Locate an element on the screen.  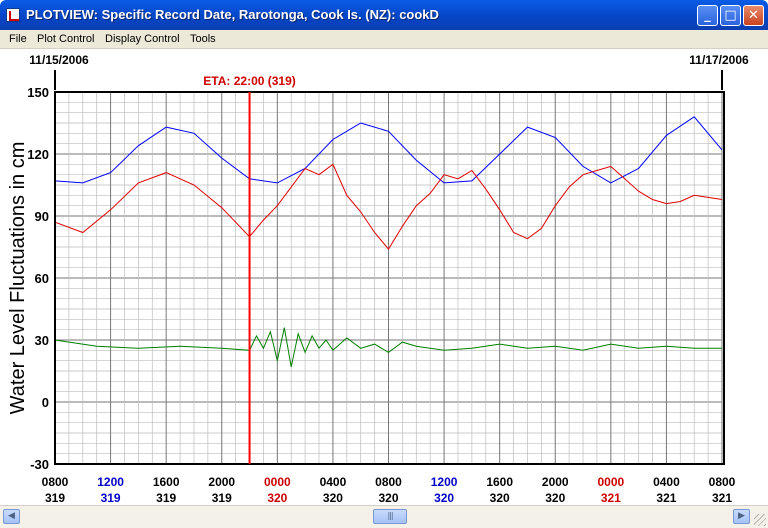
date-end-label: 11/17/2006 is located at coordinates (719, 60).